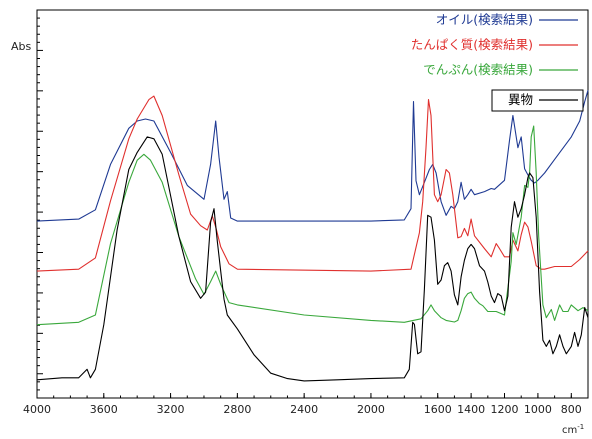 Image resolution: width=592 pixels, height=439 pixels. What do you see at coordinates (438, 409) in the screenshot?
I see `x-tick-label: 1600` at bounding box center [438, 409].